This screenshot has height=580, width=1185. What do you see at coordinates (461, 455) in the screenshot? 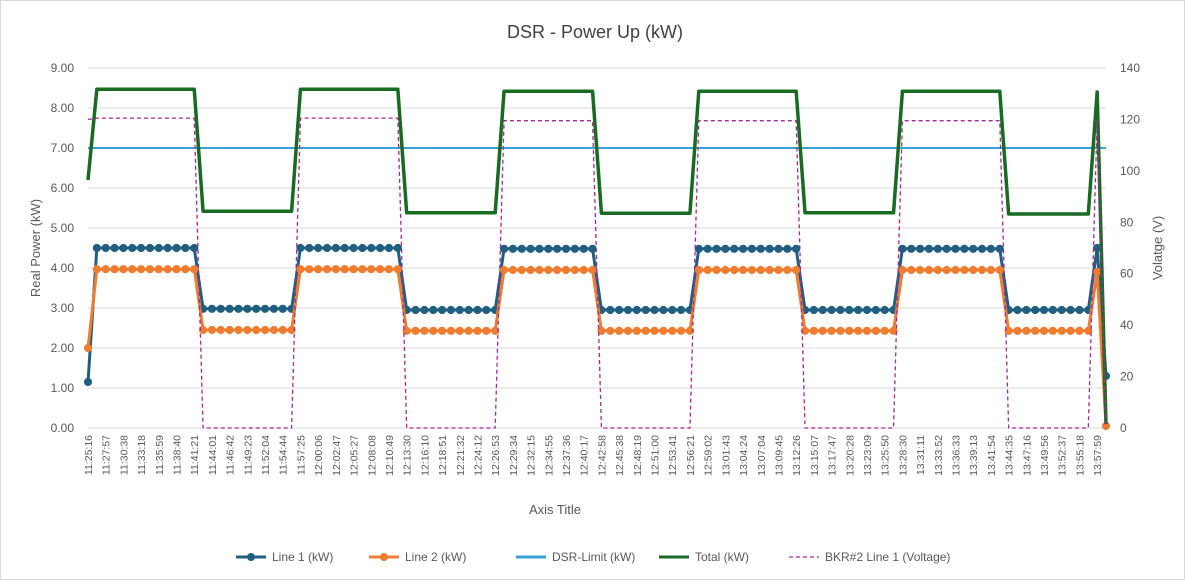
I see `x-tick-label: 12:21:32` at bounding box center [461, 455].